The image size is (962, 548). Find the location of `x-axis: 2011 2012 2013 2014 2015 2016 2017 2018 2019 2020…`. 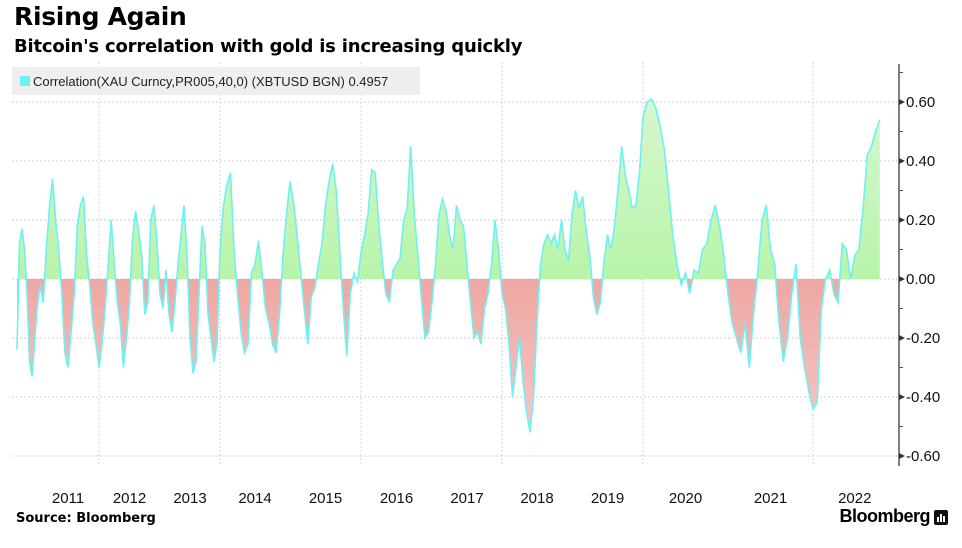

x-axis: 2011 2012 2013 2014 2015 2016 2017 2018 2019 2020… is located at coordinates (462, 498).